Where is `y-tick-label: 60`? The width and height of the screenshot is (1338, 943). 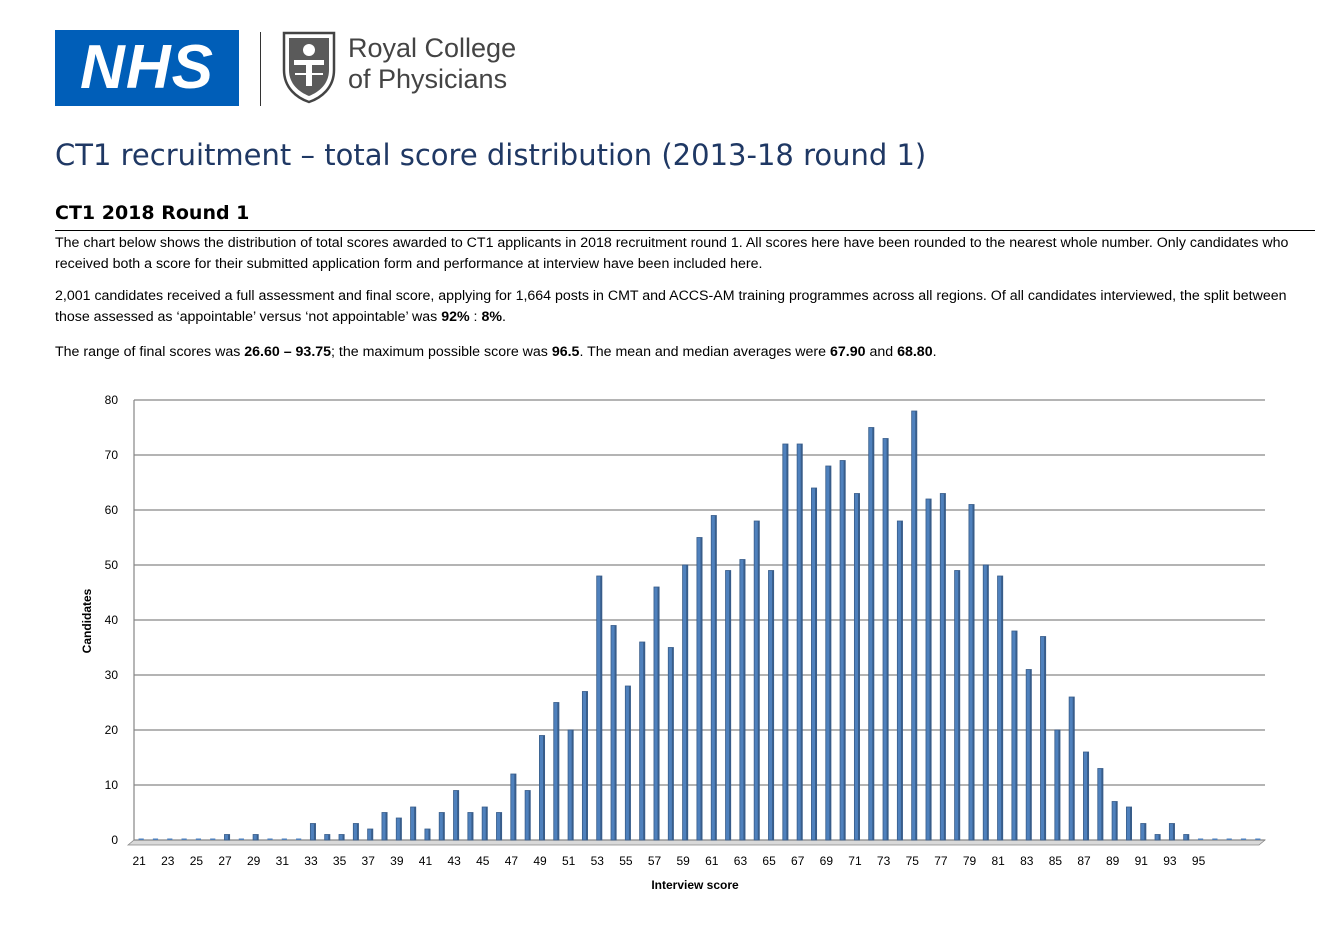
y-tick-label: 60 is located at coordinates (112, 510).